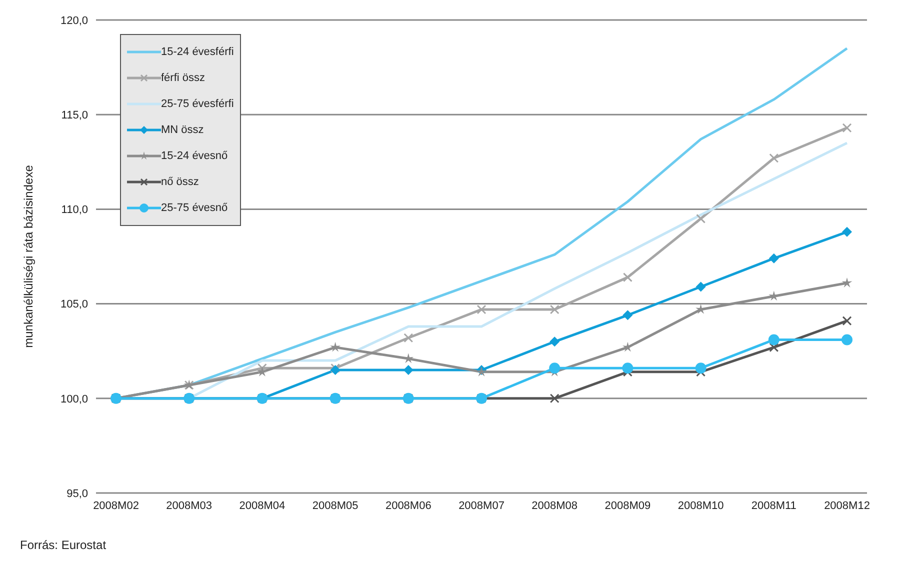  What do you see at coordinates (627, 506) in the screenshot?
I see `x-tick-label: 2008M09` at bounding box center [627, 506].